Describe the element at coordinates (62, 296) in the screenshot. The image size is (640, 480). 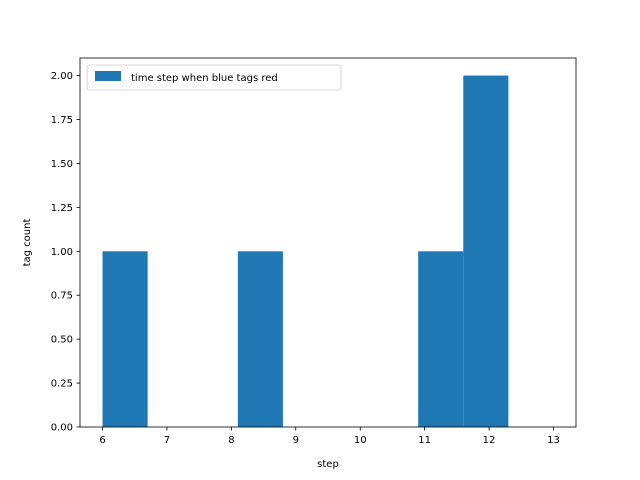
I see `y-tick-label: 0.75` at that location.